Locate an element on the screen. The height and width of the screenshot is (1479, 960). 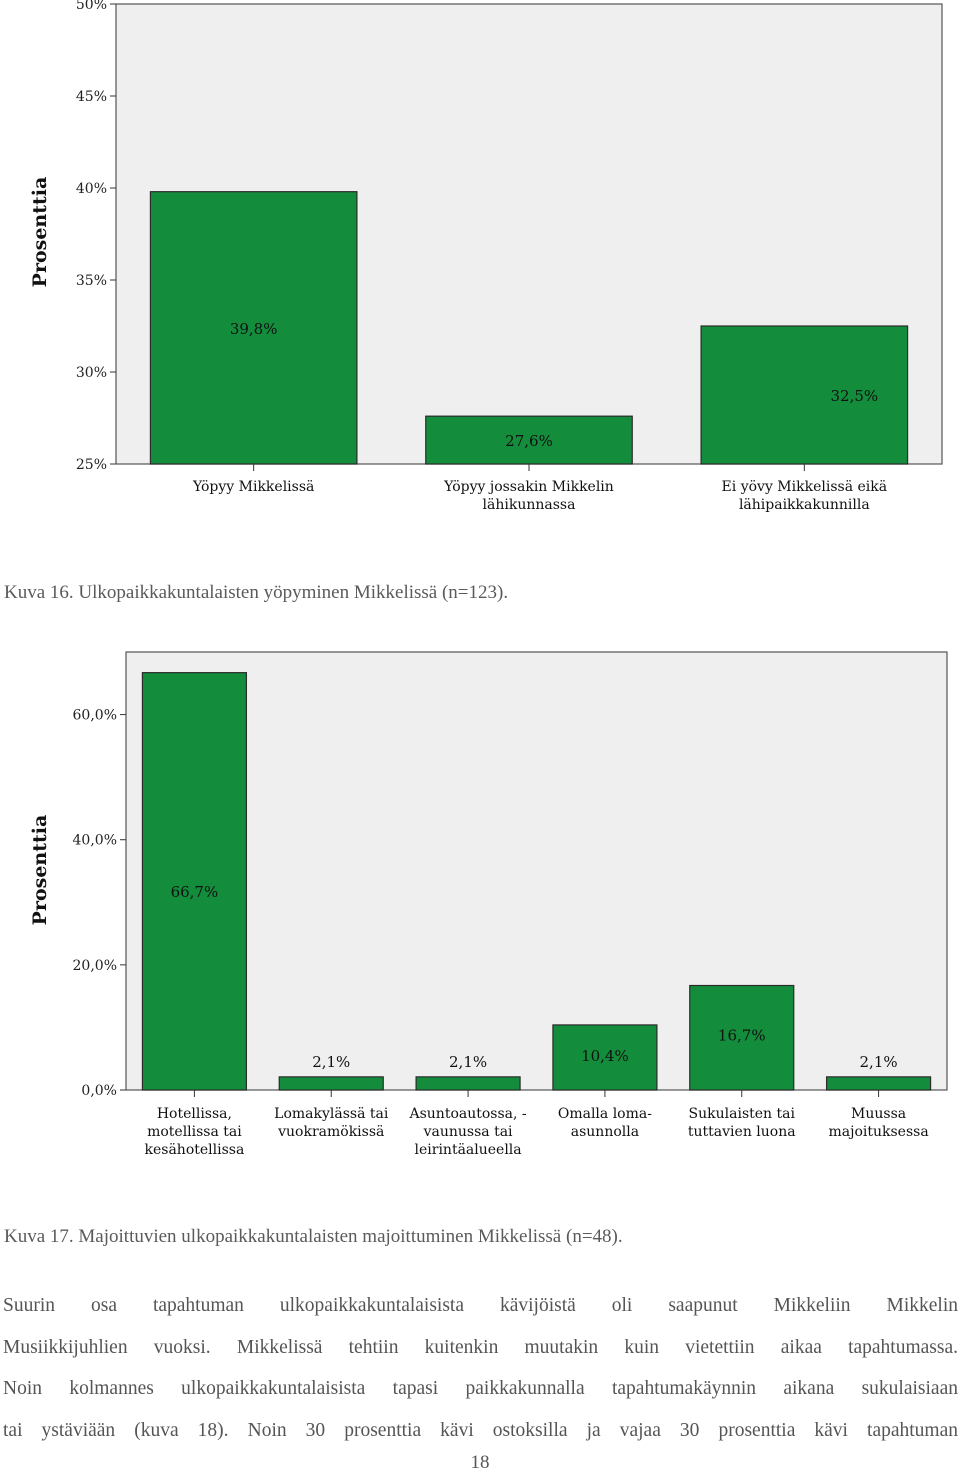
y-tick-label: 25% is located at coordinates (91, 465).